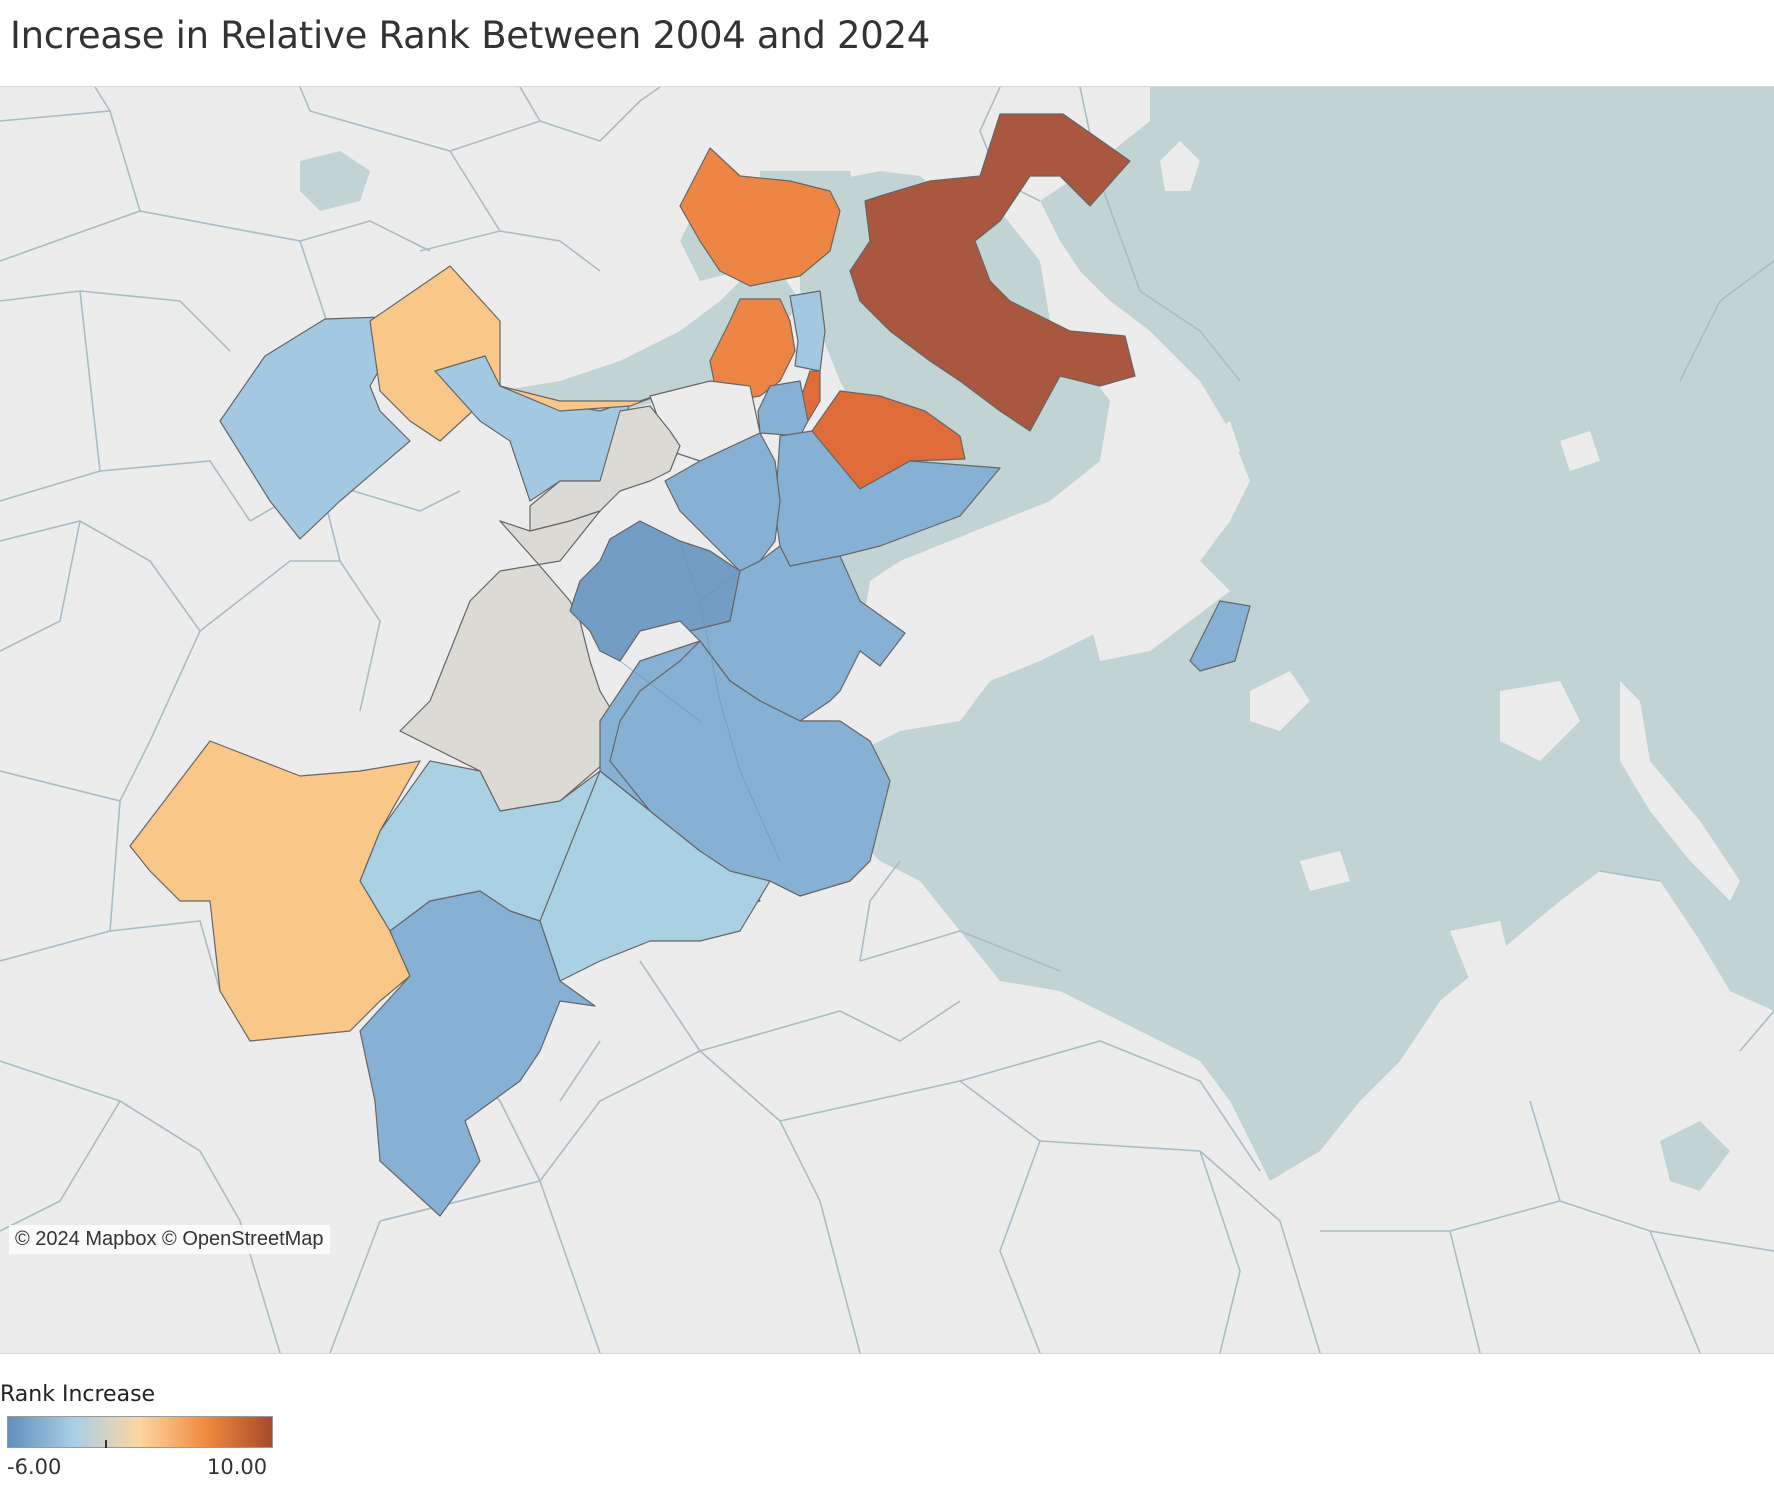 Image resolution: width=1774 pixels, height=1486 pixels. Describe the element at coordinates (992, 272) in the screenshot. I see `region-east-boston` at that location.